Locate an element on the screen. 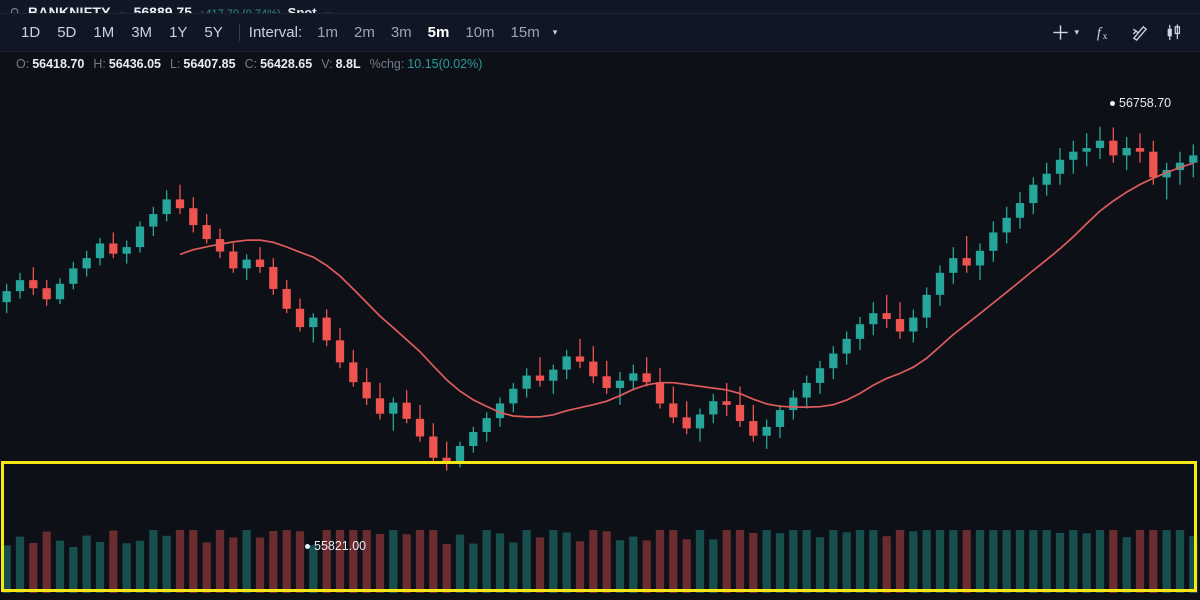 The height and width of the screenshot is (600, 1200). ohlc-change-key: %chg: is located at coordinates (387, 64).